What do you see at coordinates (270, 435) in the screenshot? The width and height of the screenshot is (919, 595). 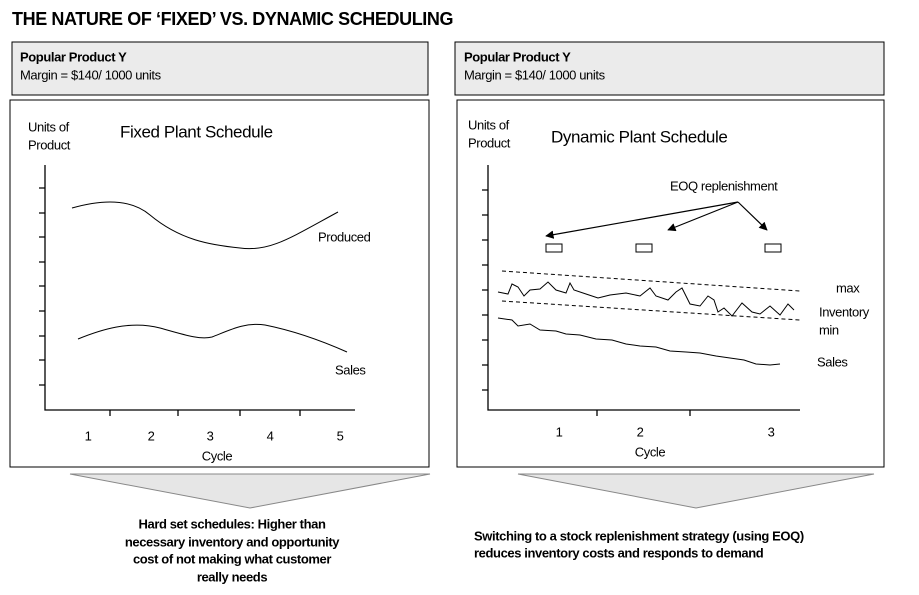 I see `x-tick-label: 4` at bounding box center [270, 435].